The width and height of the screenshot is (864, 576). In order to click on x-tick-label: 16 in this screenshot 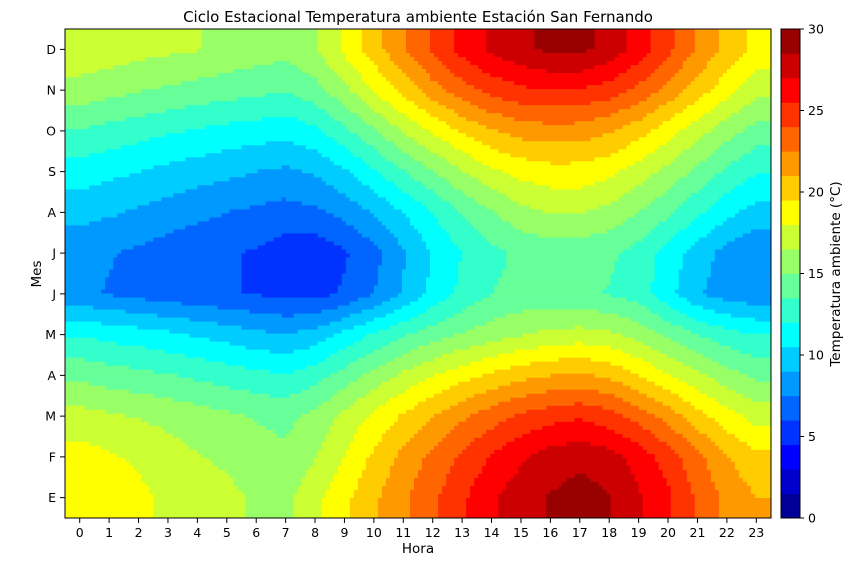, I will do `click(550, 532)`.